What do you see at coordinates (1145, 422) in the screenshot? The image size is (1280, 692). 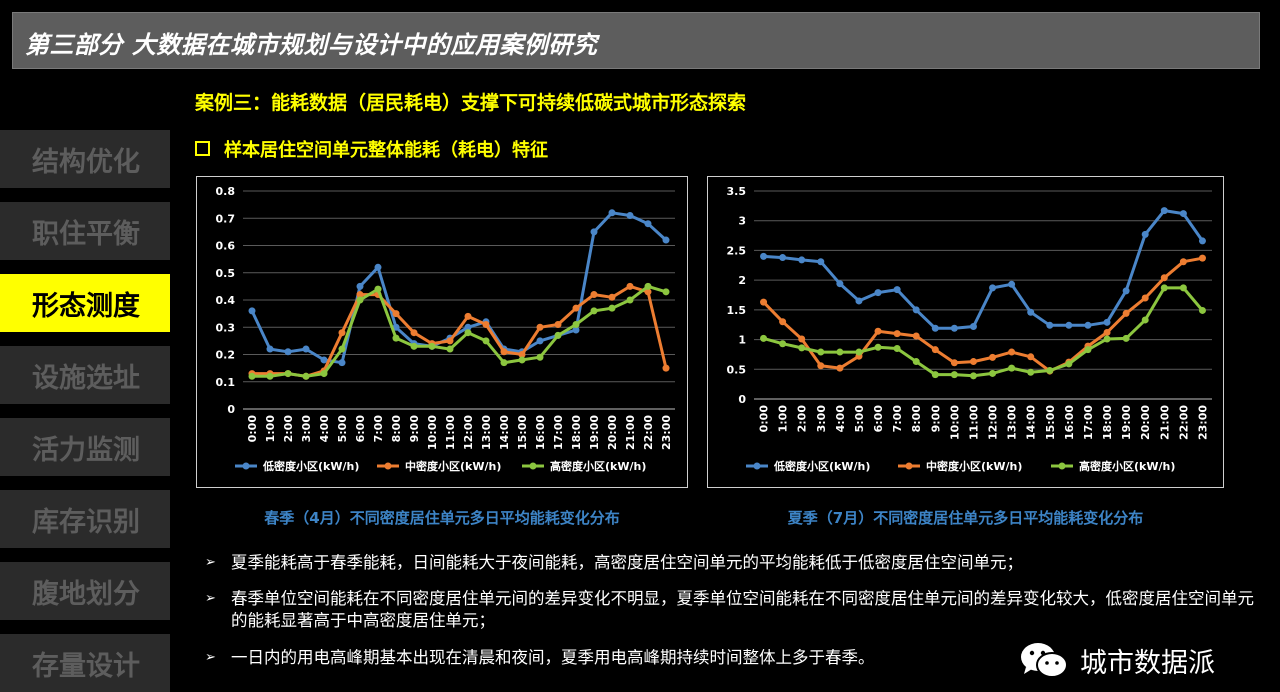 I see `x-tick-label: 20:00` at bounding box center [1145, 422].